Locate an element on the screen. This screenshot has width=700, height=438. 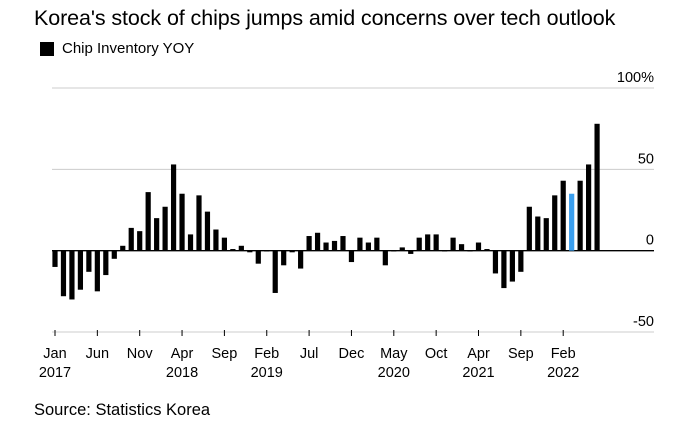
x-tick-month-label: Nov is located at coordinates (140, 354).